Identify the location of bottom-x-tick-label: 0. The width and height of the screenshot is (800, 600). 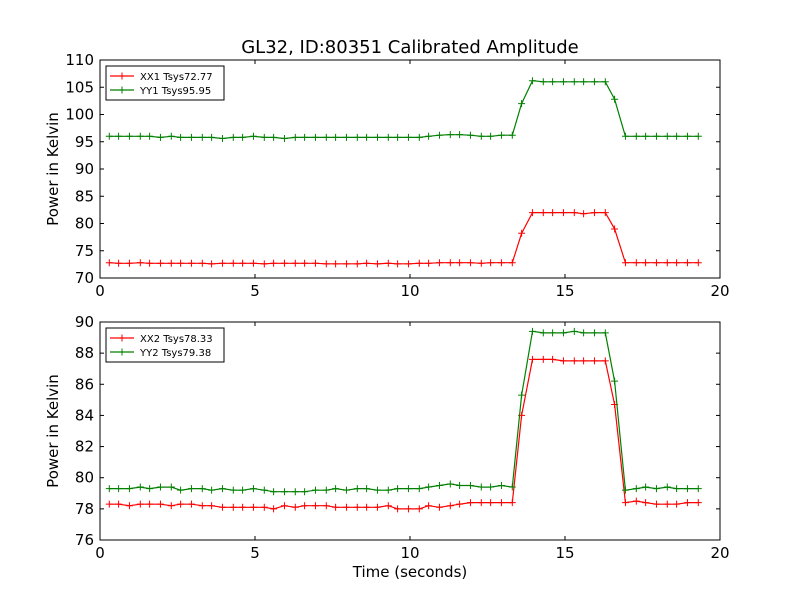
(100, 553).